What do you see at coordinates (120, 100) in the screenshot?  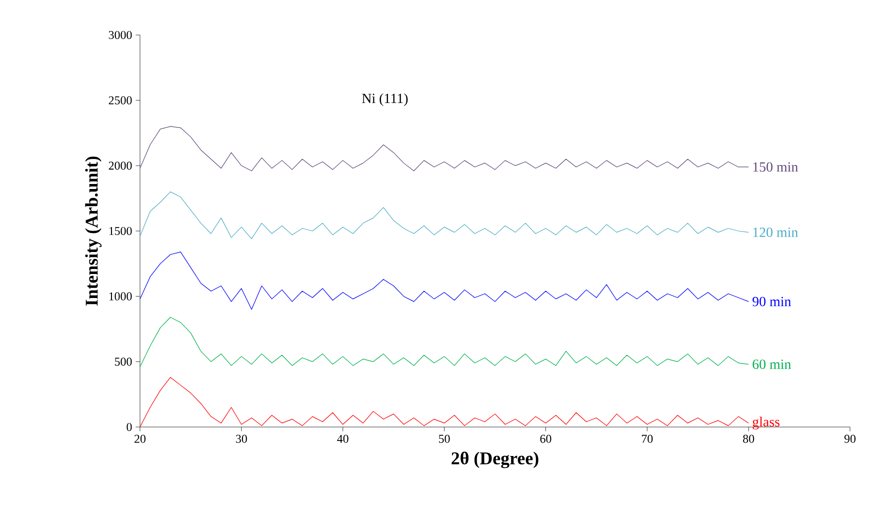 I see `y-tick-label: 2500` at bounding box center [120, 100].